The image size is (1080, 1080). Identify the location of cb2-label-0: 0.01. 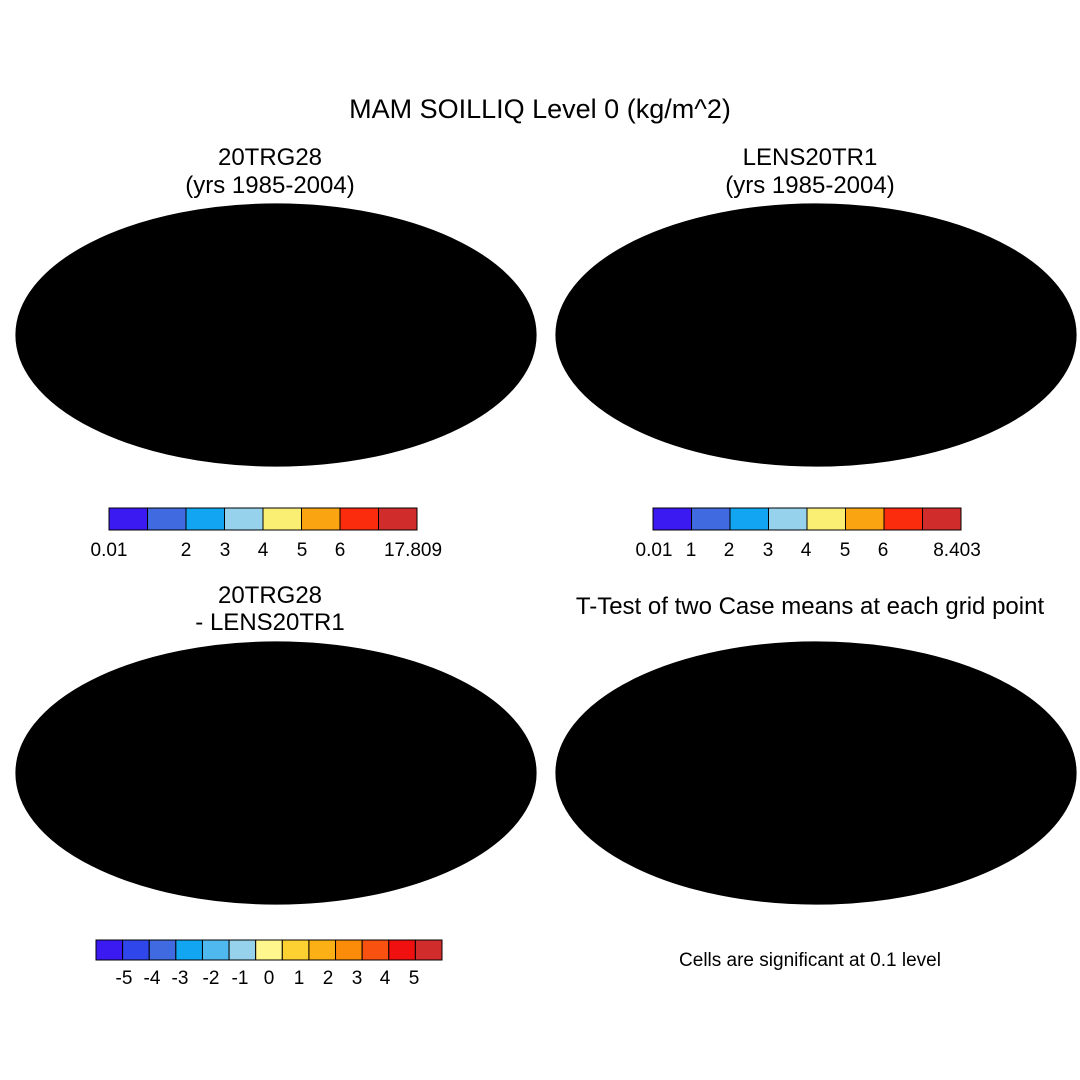
(654, 550).